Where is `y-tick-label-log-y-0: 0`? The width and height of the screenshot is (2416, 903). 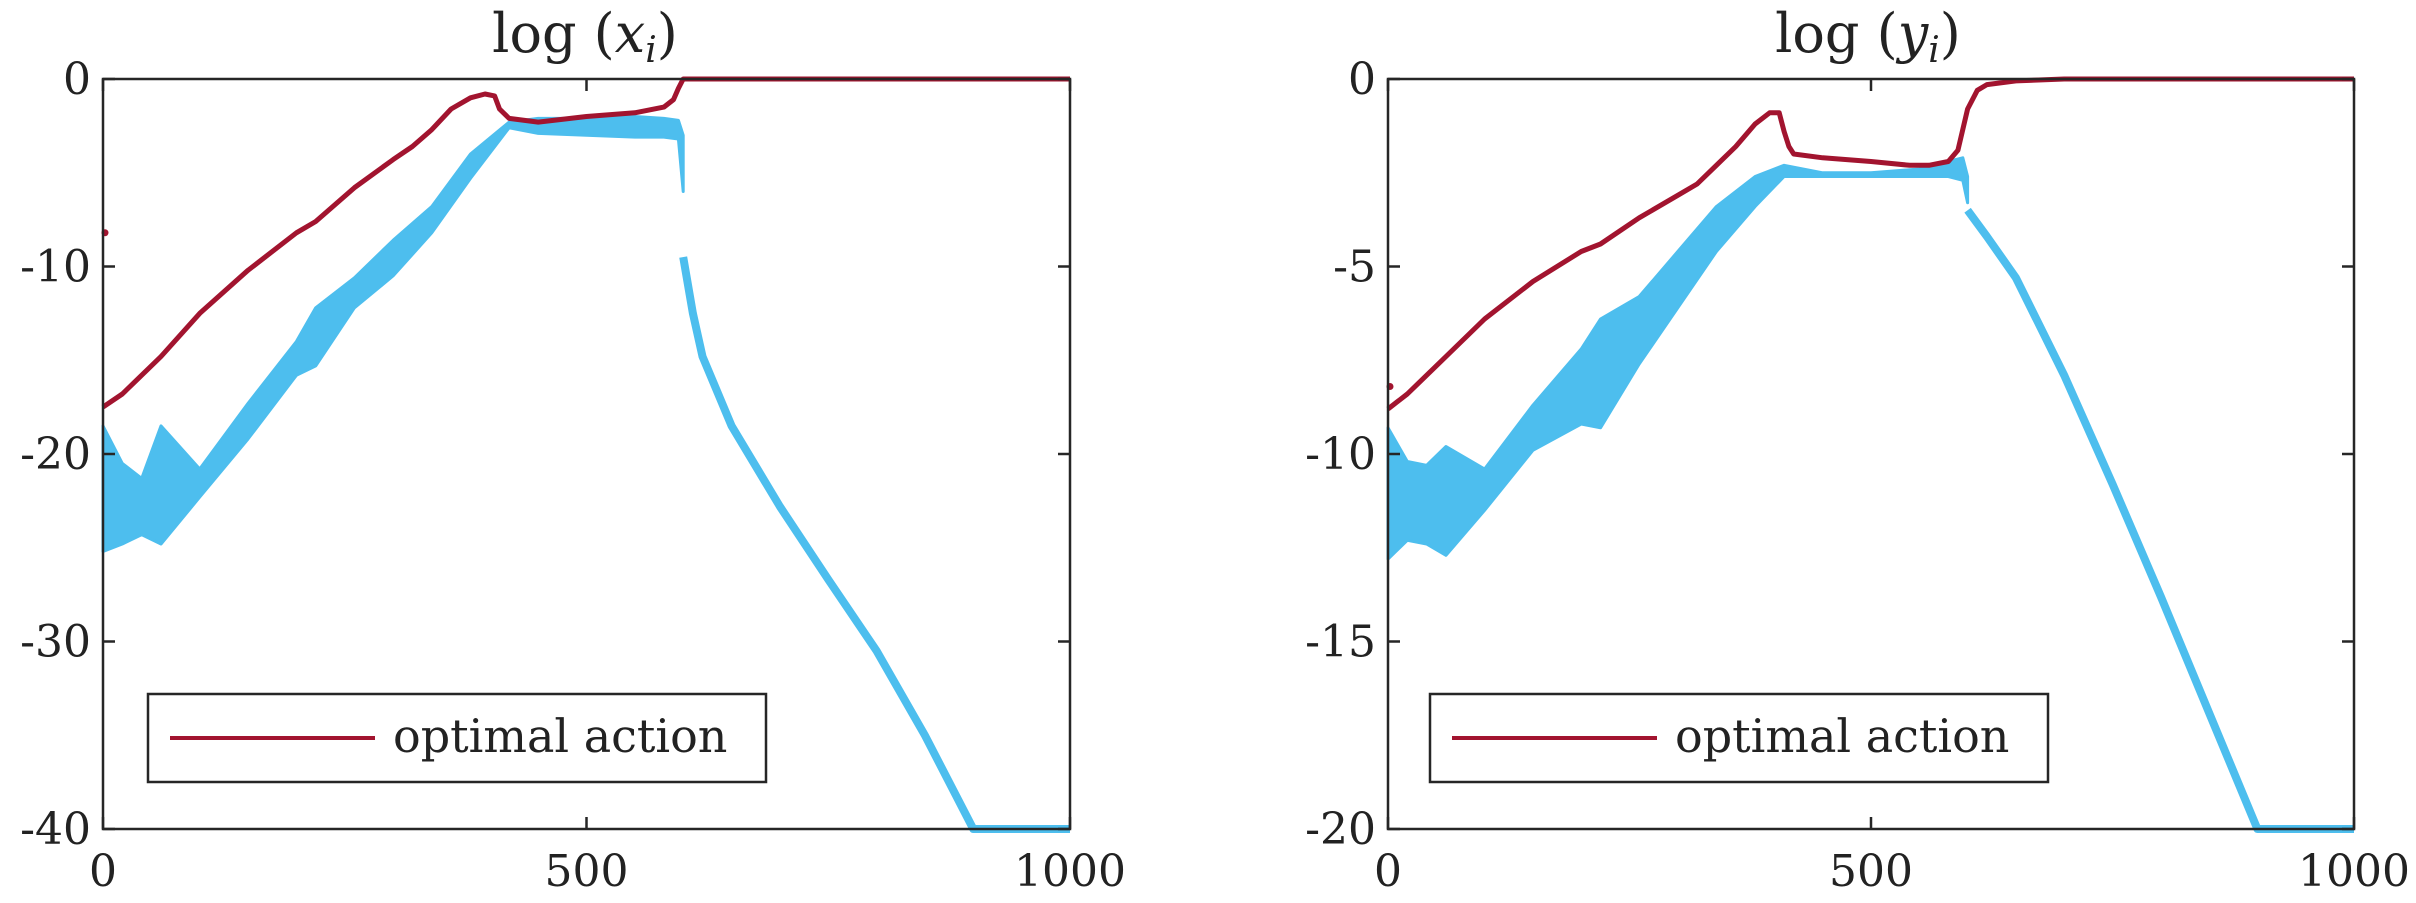 y-tick-label-log-y-0: 0 is located at coordinates (1362, 79).